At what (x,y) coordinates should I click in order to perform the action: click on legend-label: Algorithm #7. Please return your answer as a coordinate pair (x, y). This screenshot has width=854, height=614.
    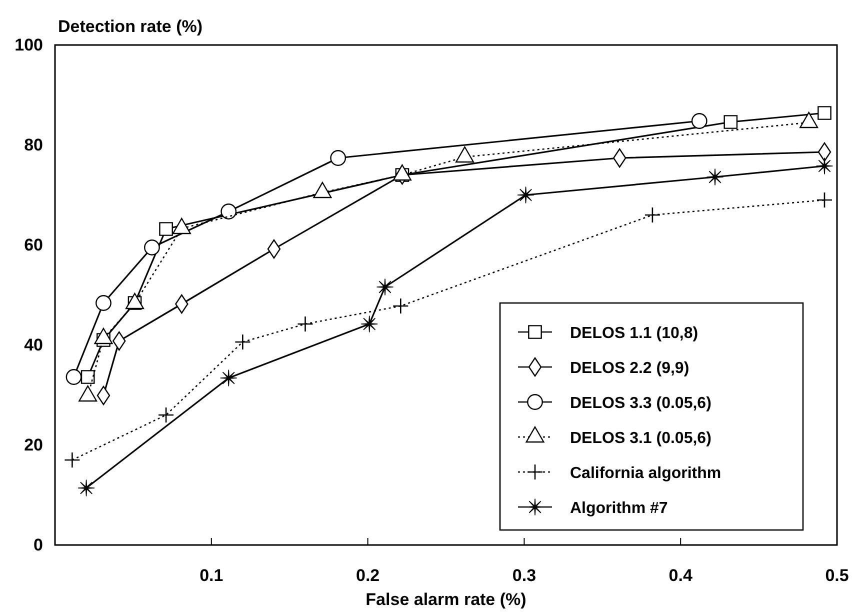
    Looking at the image, I should click on (619, 508).